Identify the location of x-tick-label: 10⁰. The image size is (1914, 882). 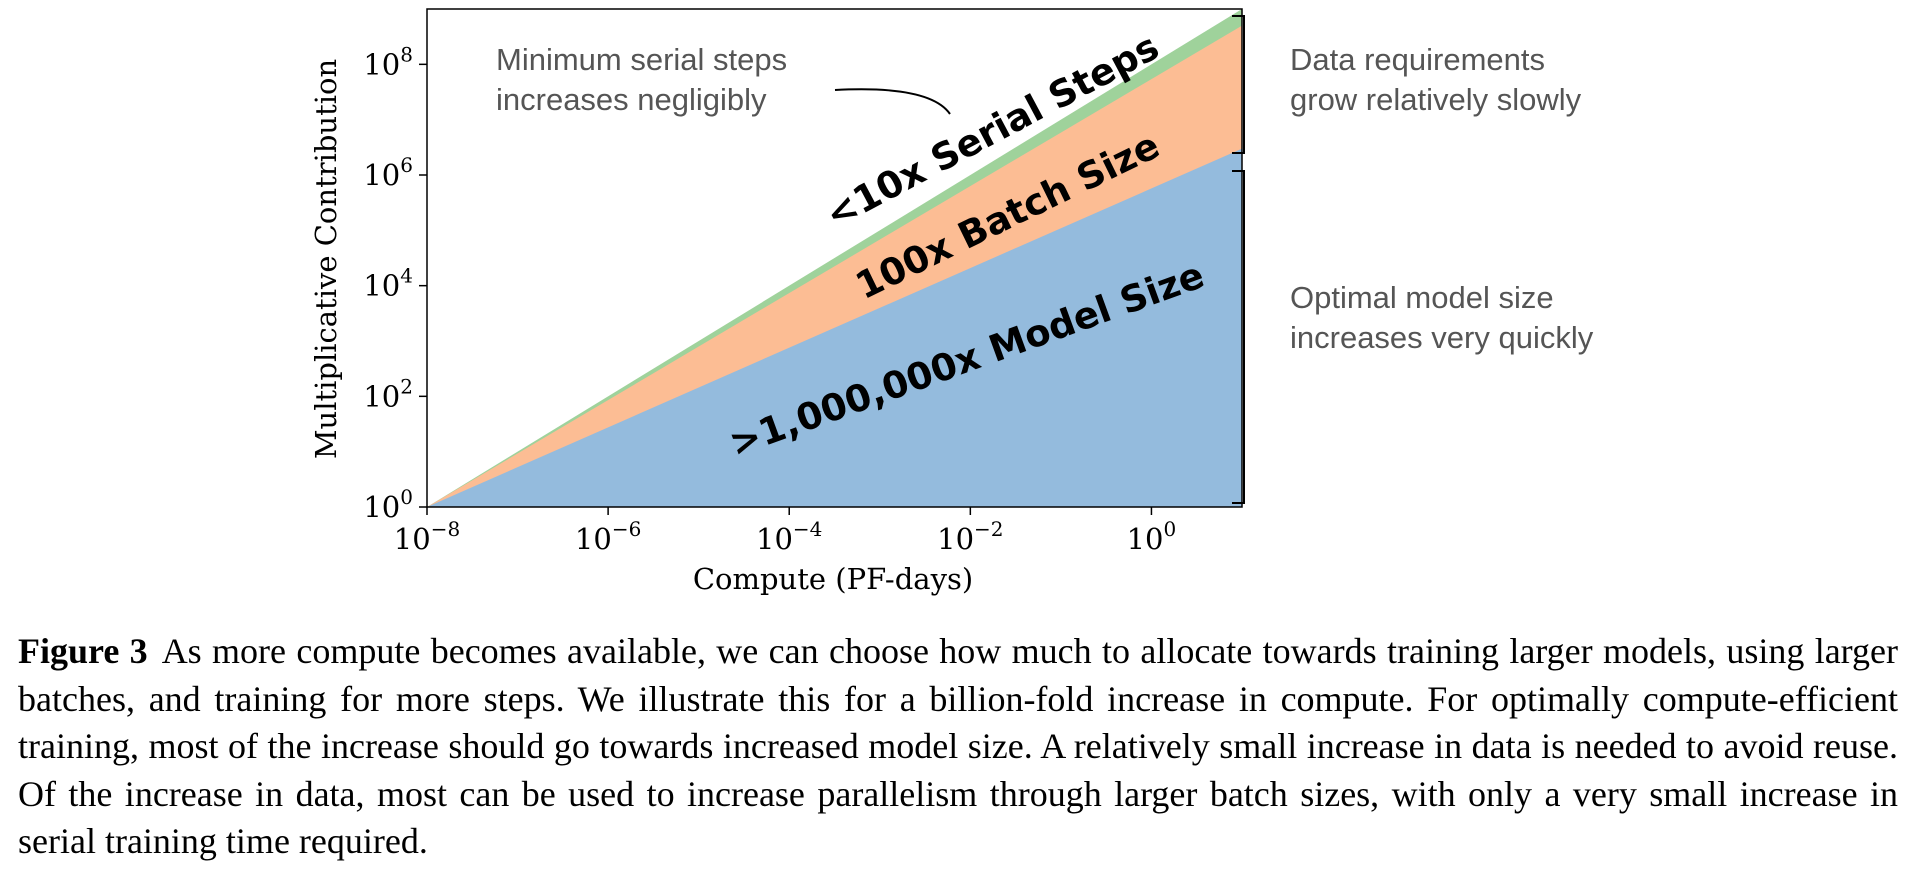
(1152, 536).